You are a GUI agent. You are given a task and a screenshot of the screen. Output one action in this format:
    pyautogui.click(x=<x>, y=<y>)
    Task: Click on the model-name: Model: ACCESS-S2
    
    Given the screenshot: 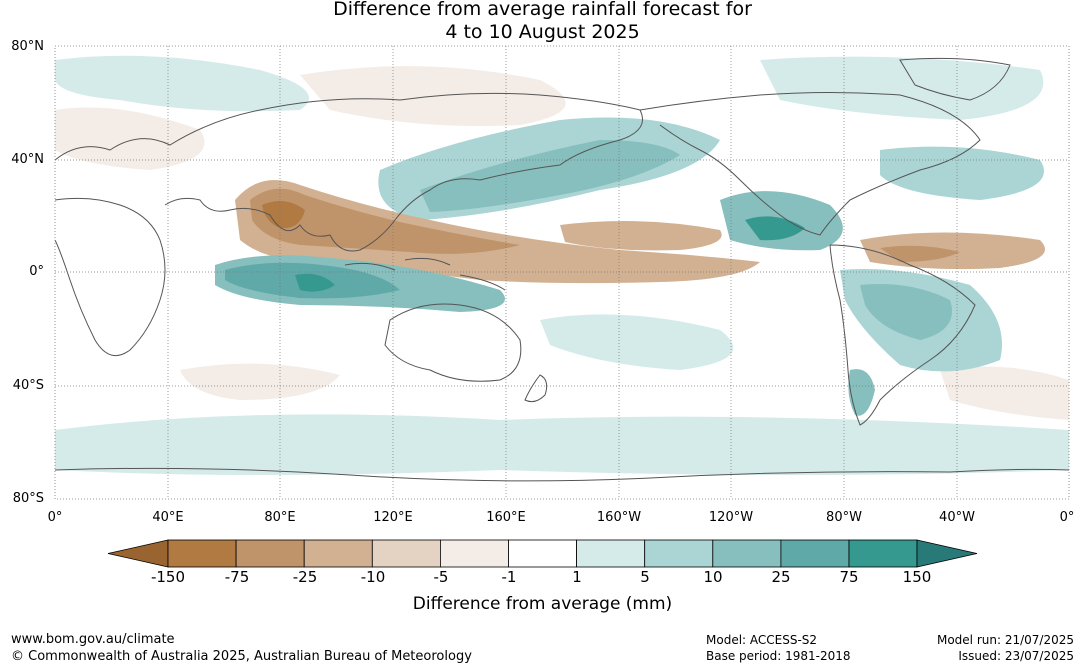 What is the action you would take?
    pyautogui.click(x=762, y=640)
    